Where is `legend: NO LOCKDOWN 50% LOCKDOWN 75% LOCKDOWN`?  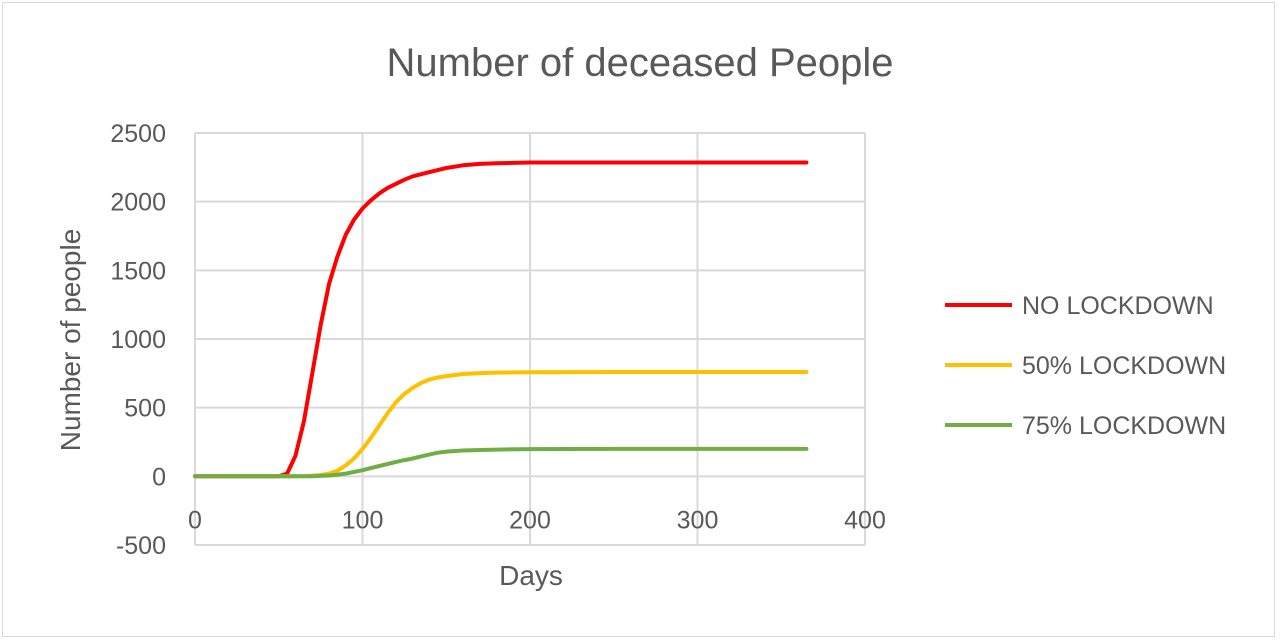
legend: NO LOCKDOWN 50% LOCKDOWN 75% LOCKDOWN is located at coordinates (1085, 366).